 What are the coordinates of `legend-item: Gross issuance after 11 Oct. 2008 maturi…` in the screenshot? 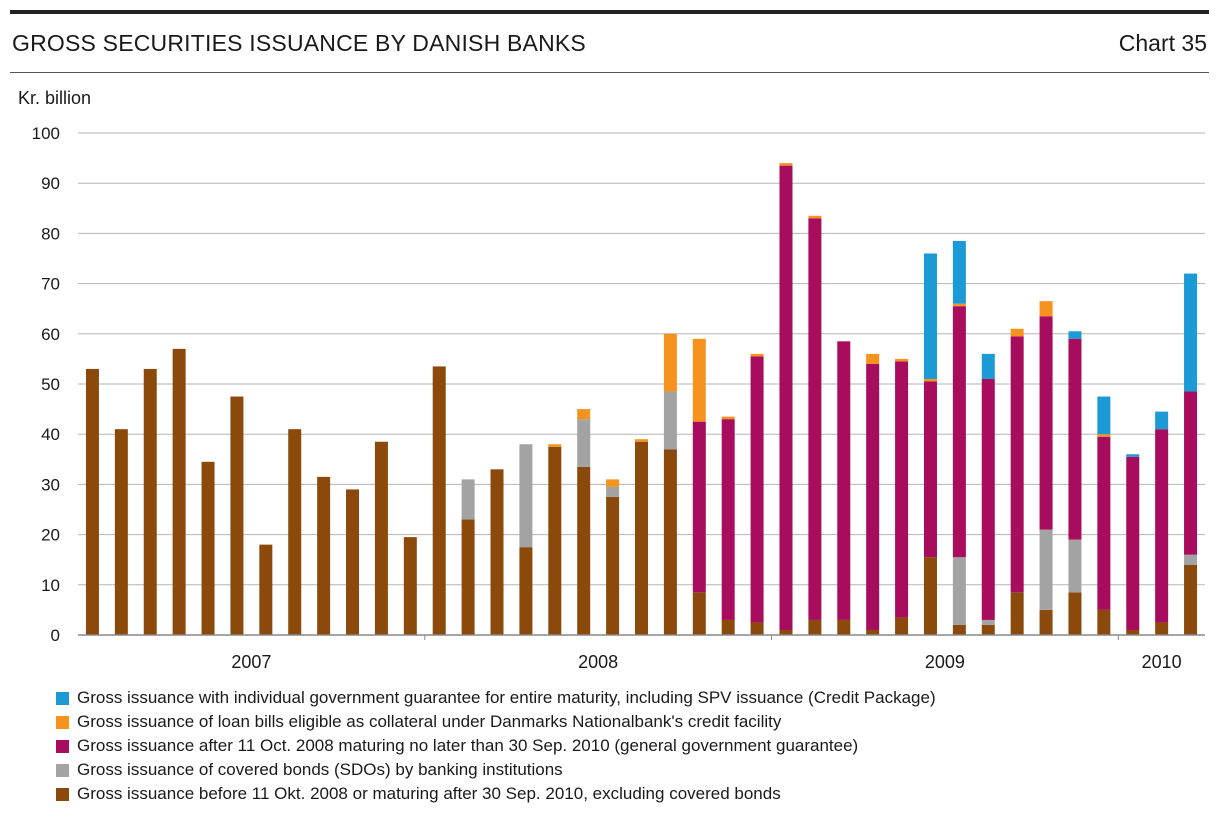 It's located at (496, 746).